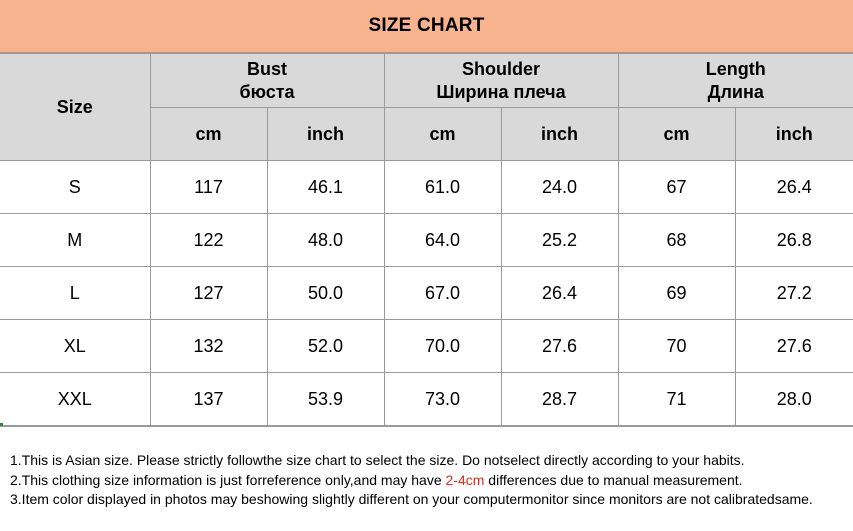 The width and height of the screenshot is (853, 531). Describe the element at coordinates (208, 240) in the screenshot. I see `bust-cm-cell: 122` at that location.